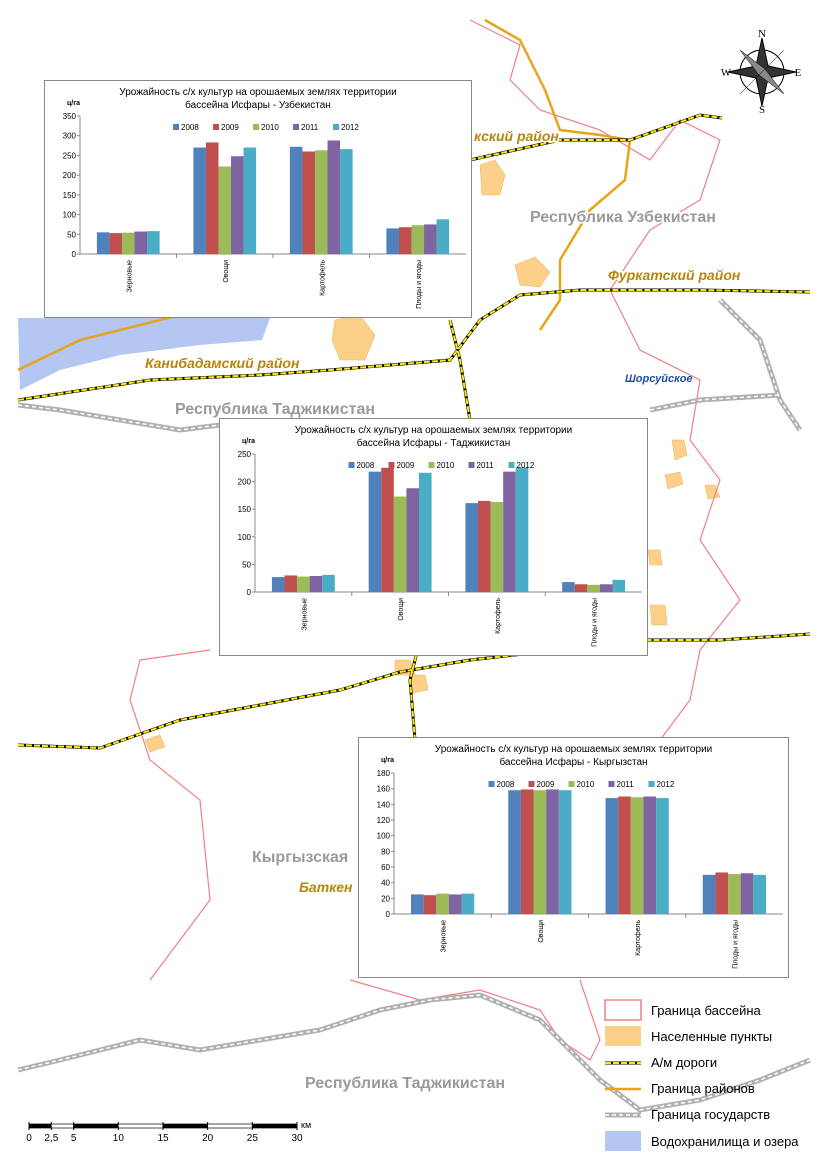 This screenshot has width=827, height=1169. What do you see at coordinates (70, 195) in the screenshot?
I see `y-tick-label: 150` at bounding box center [70, 195].